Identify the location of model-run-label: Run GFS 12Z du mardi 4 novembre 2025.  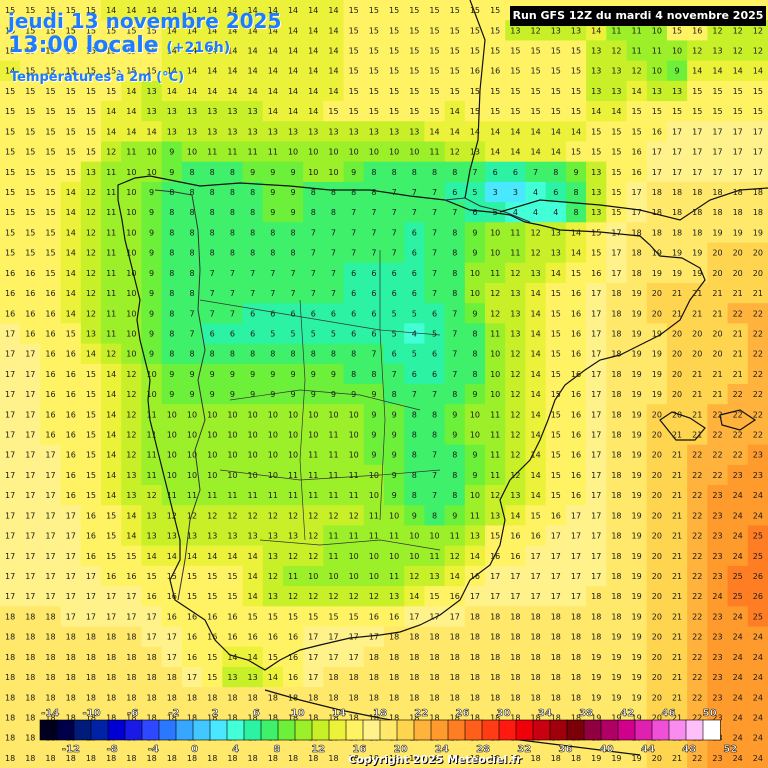
(638, 16).